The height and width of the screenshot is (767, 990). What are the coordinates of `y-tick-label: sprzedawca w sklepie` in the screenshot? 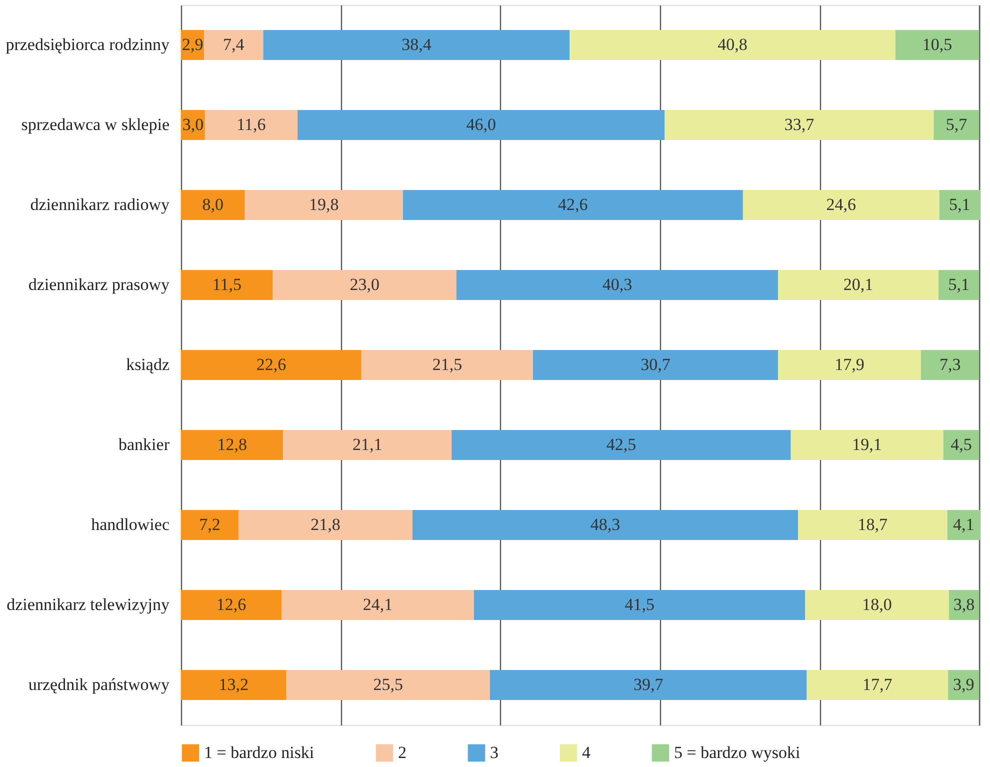 It's located at (95, 124).